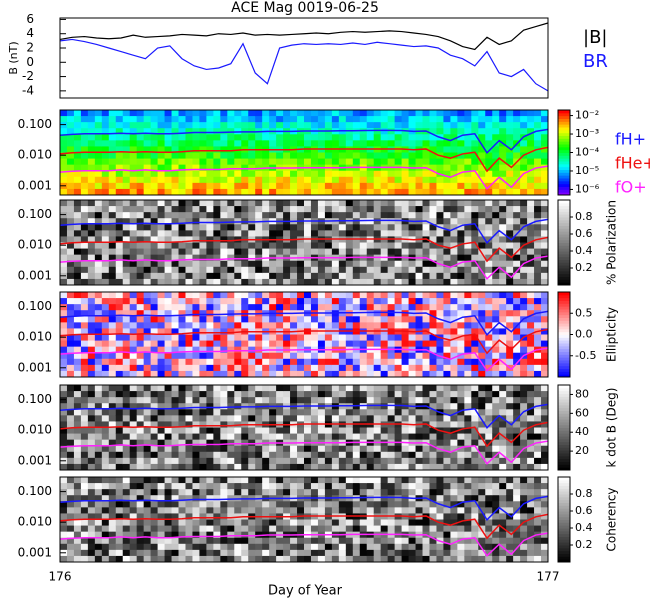  What do you see at coordinates (582, 450) in the screenshot?
I see `colorbar-tick-label: 20` at bounding box center [582, 450].